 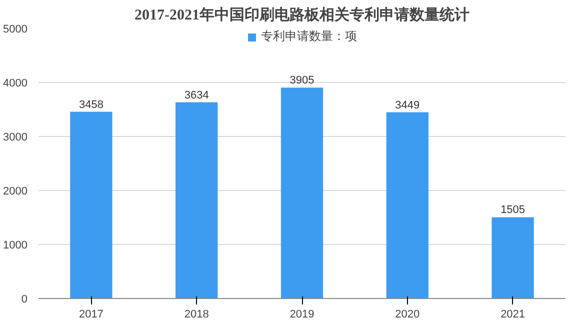 What do you see at coordinates (91, 314) in the screenshot?
I see `x-tick-label: 2017` at bounding box center [91, 314].